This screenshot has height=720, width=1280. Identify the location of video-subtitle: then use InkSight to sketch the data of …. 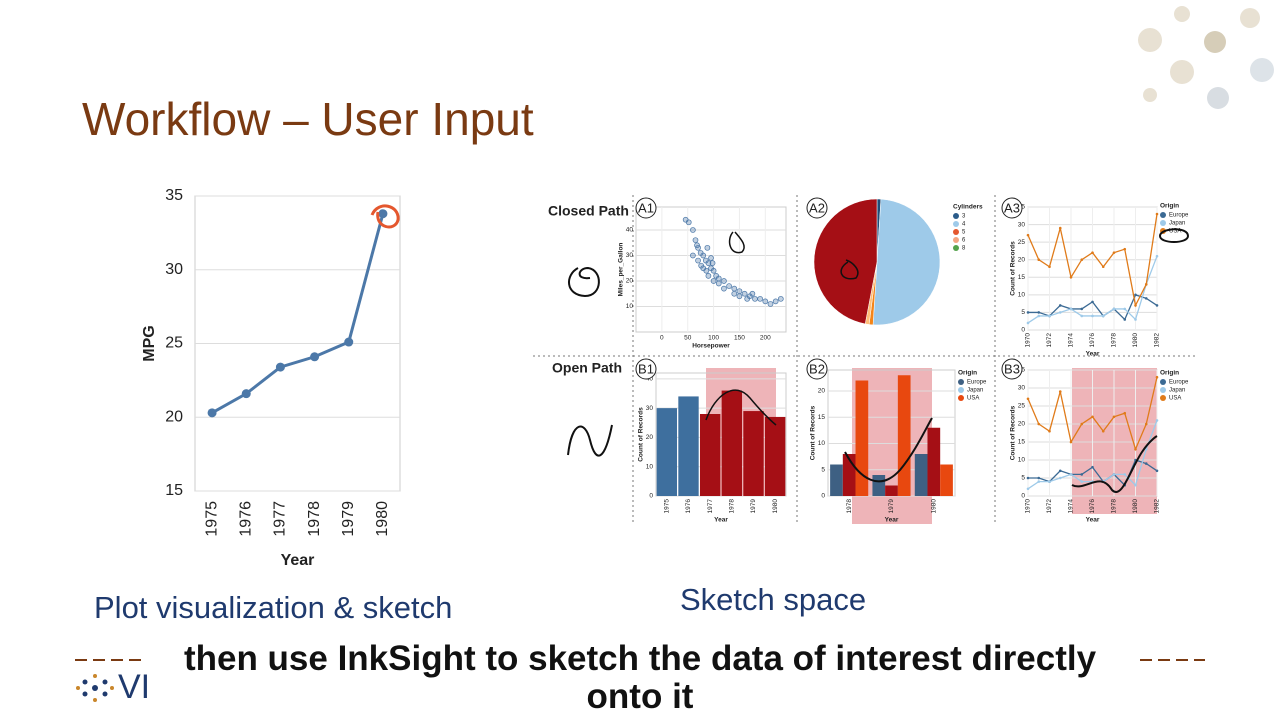
(640, 677).